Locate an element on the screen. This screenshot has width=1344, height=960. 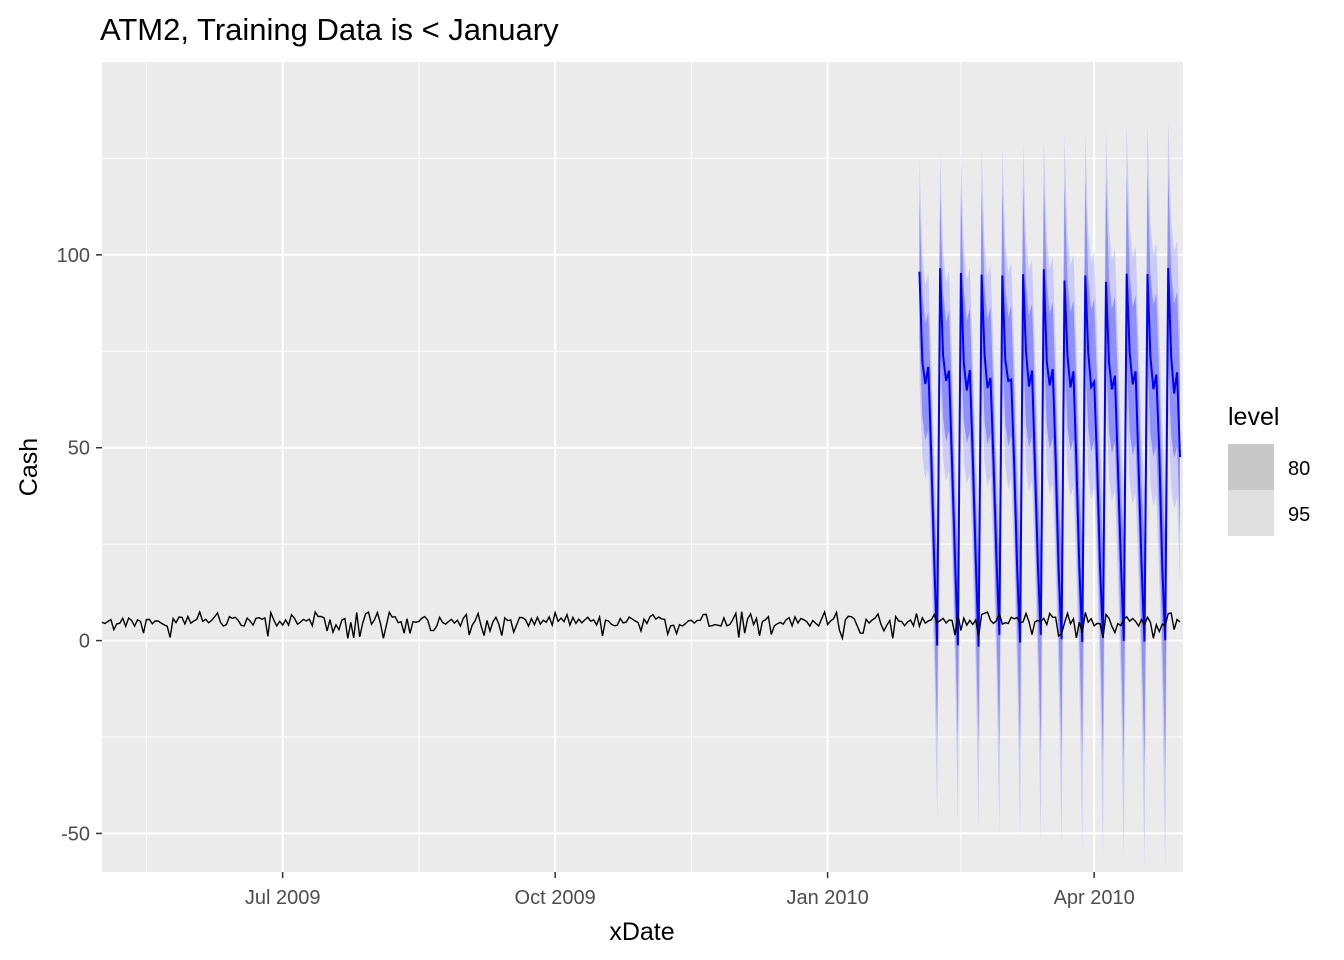
x-axis-title: xDate is located at coordinates (641, 932).